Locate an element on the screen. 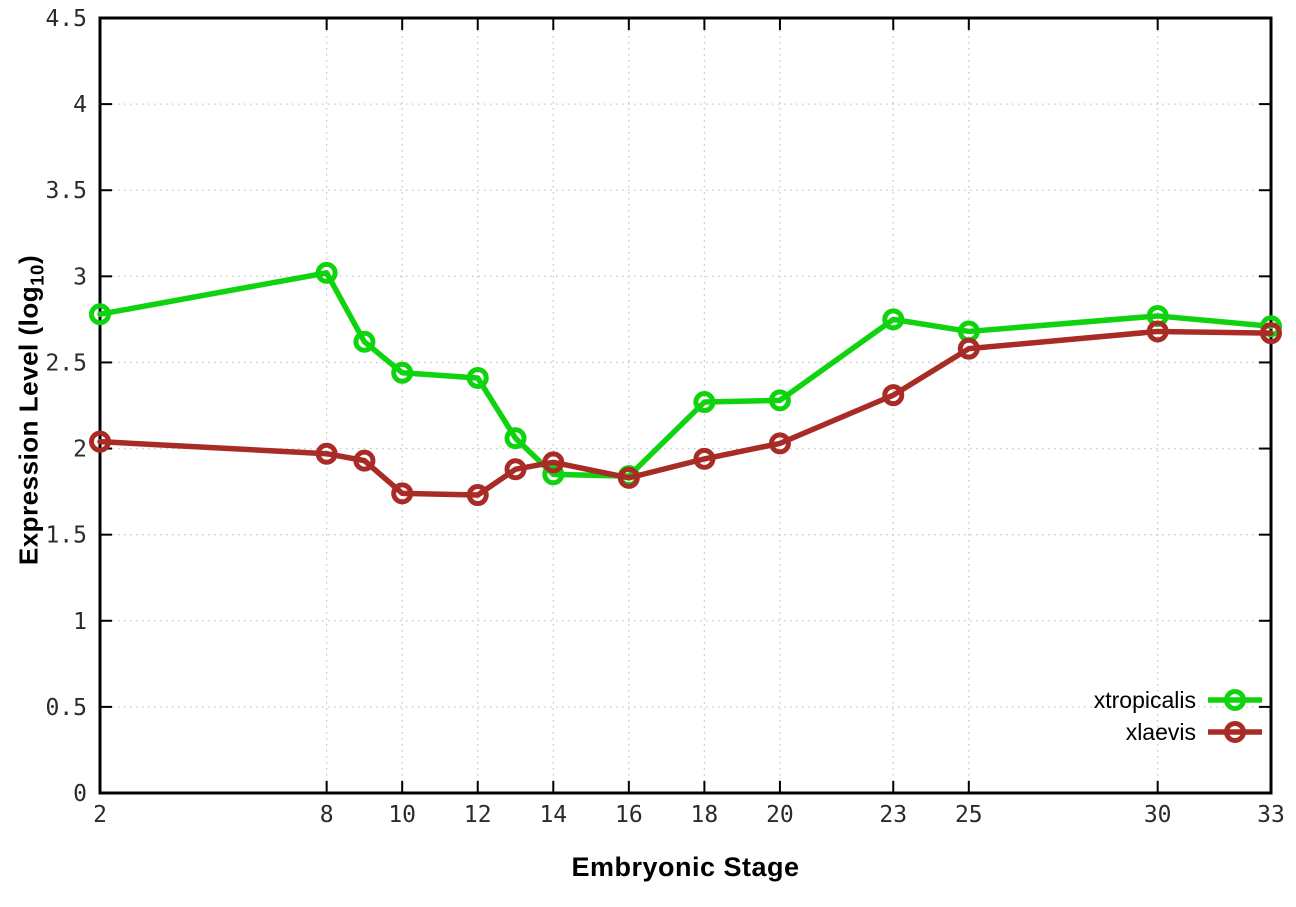  legend-entry-xtropicalis: xtropicalis is located at coordinates (1179, 700).